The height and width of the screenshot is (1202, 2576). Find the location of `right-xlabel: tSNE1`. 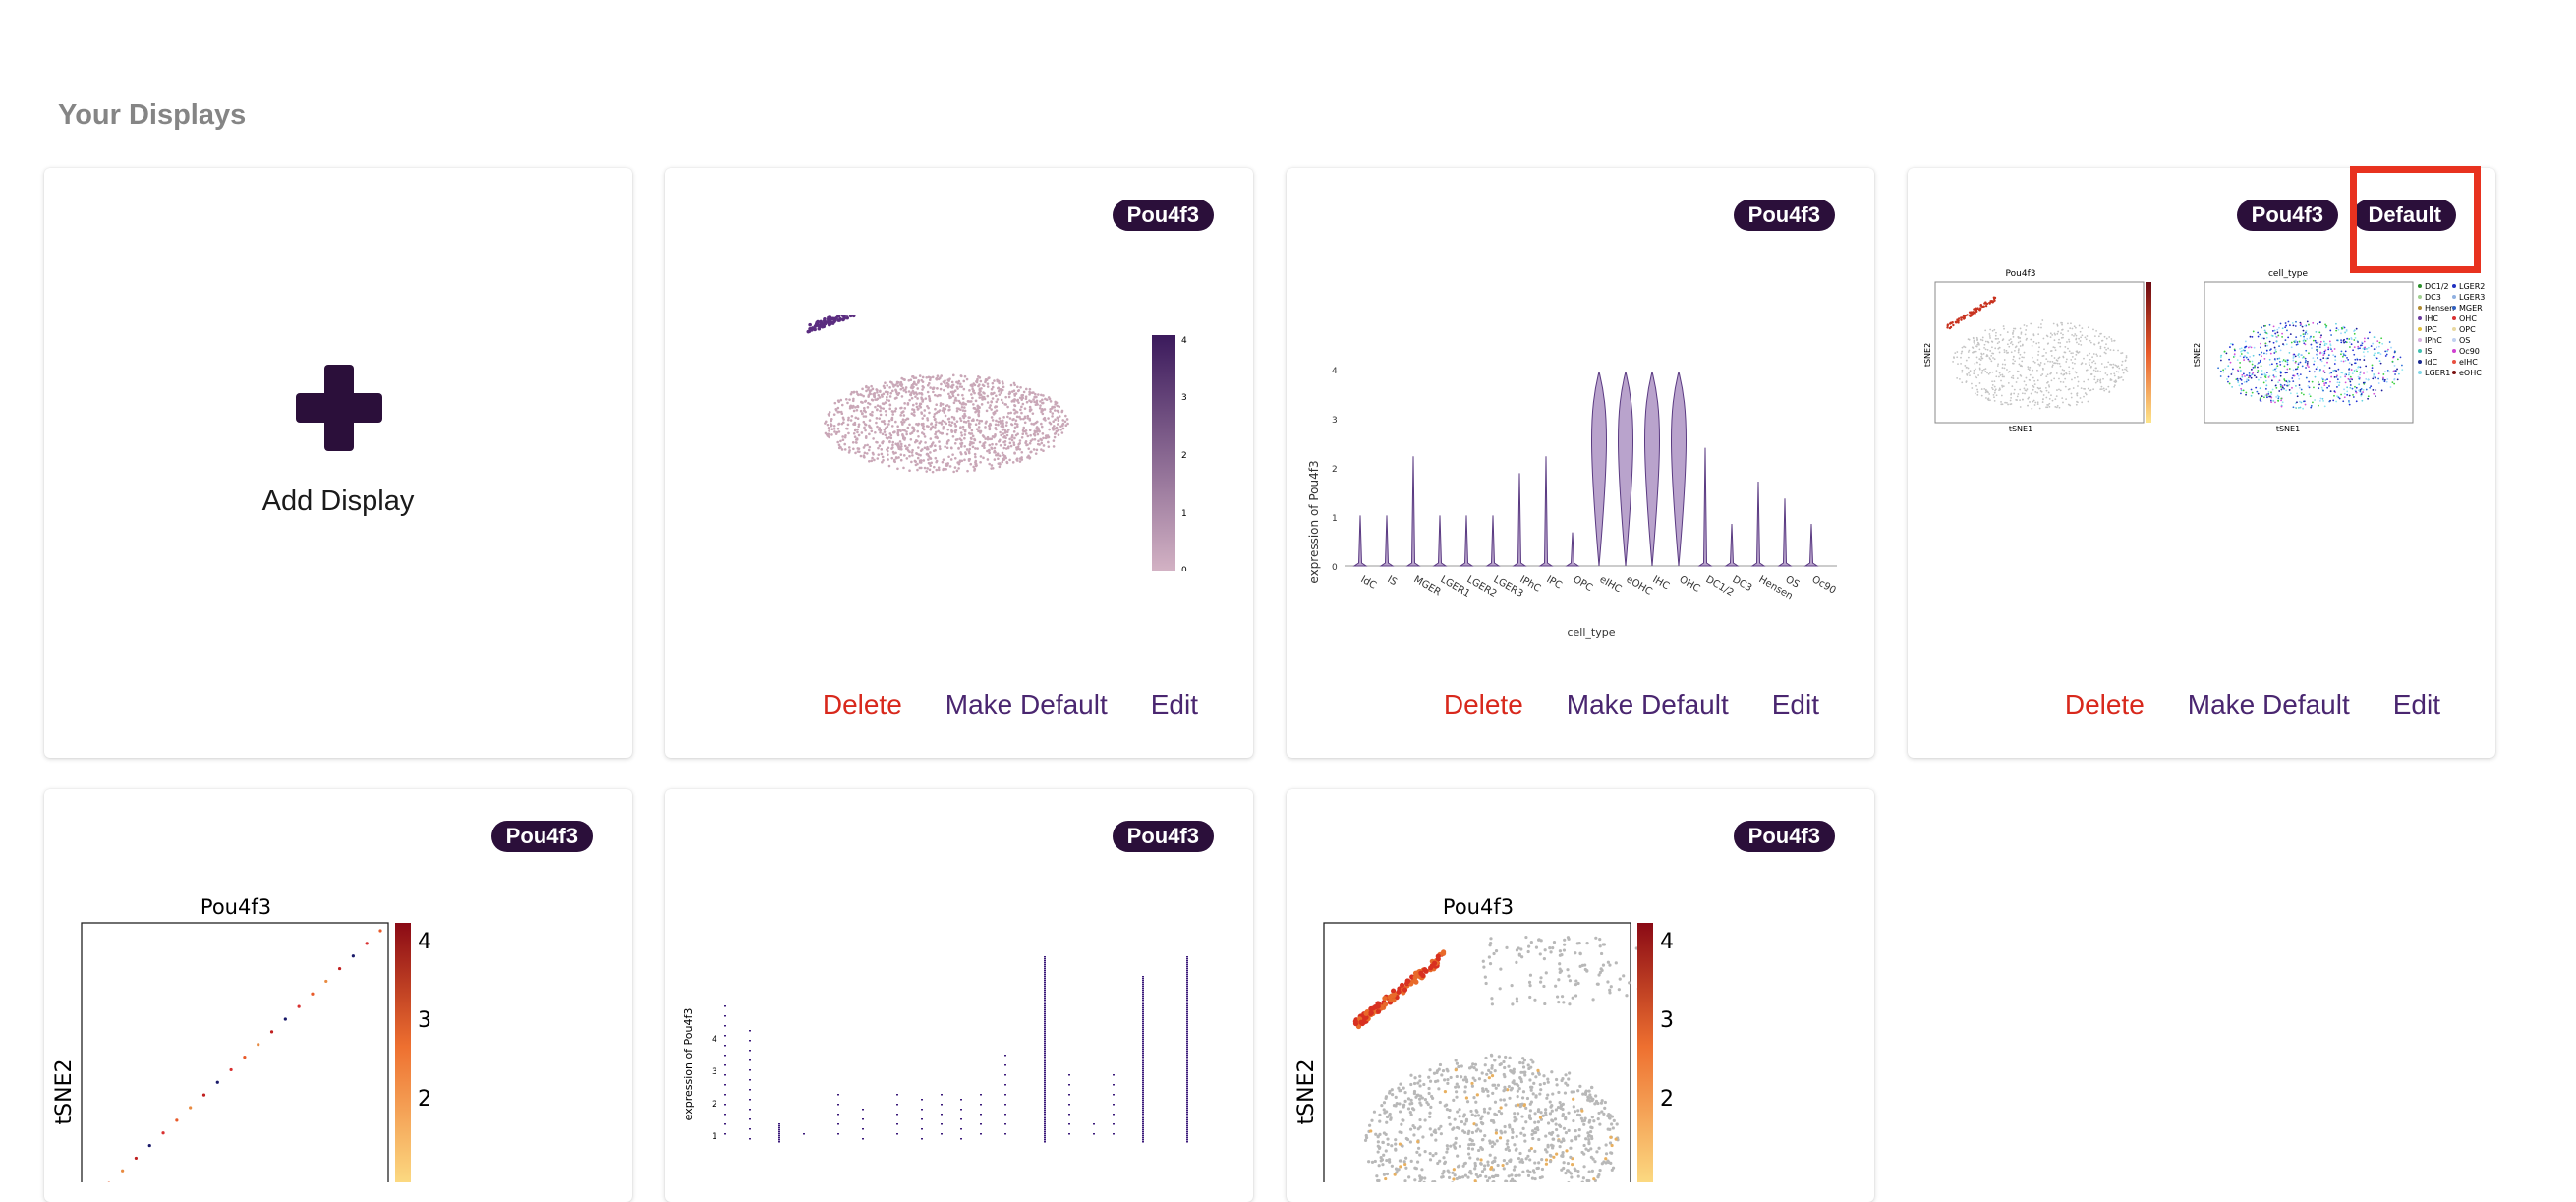

right-xlabel: tSNE1 is located at coordinates (2288, 429).